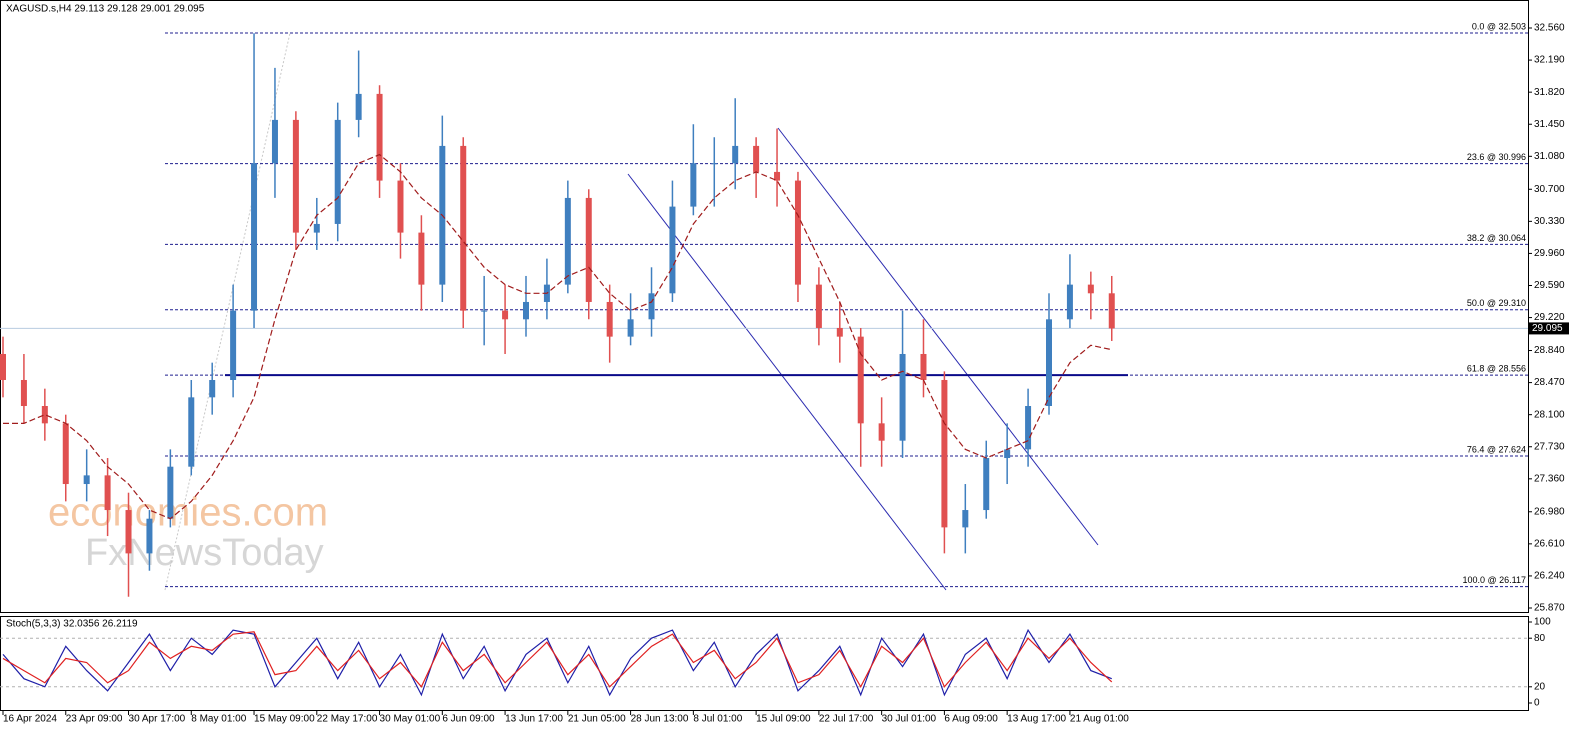  What do you see at coordinates (1549, 350) in the screenshot?
I see `y-tick-label: 28.840` at bounding box center [1549, 350].